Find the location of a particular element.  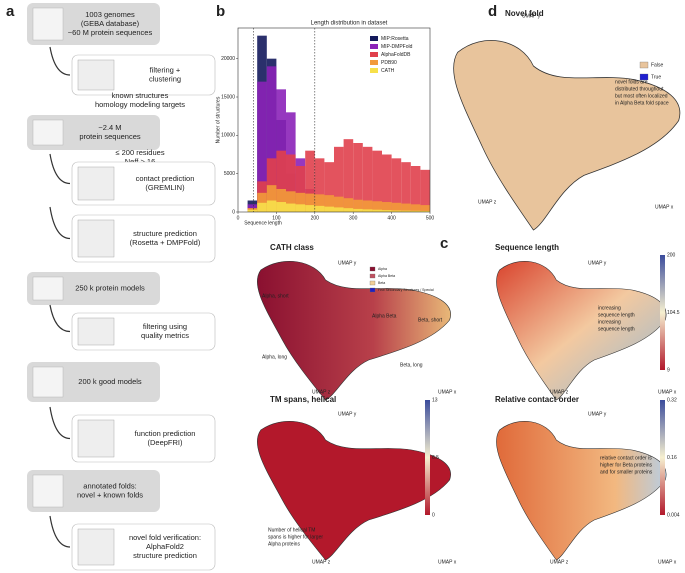

y-axis-label: Number of structures is located at coordinates (218, 119).